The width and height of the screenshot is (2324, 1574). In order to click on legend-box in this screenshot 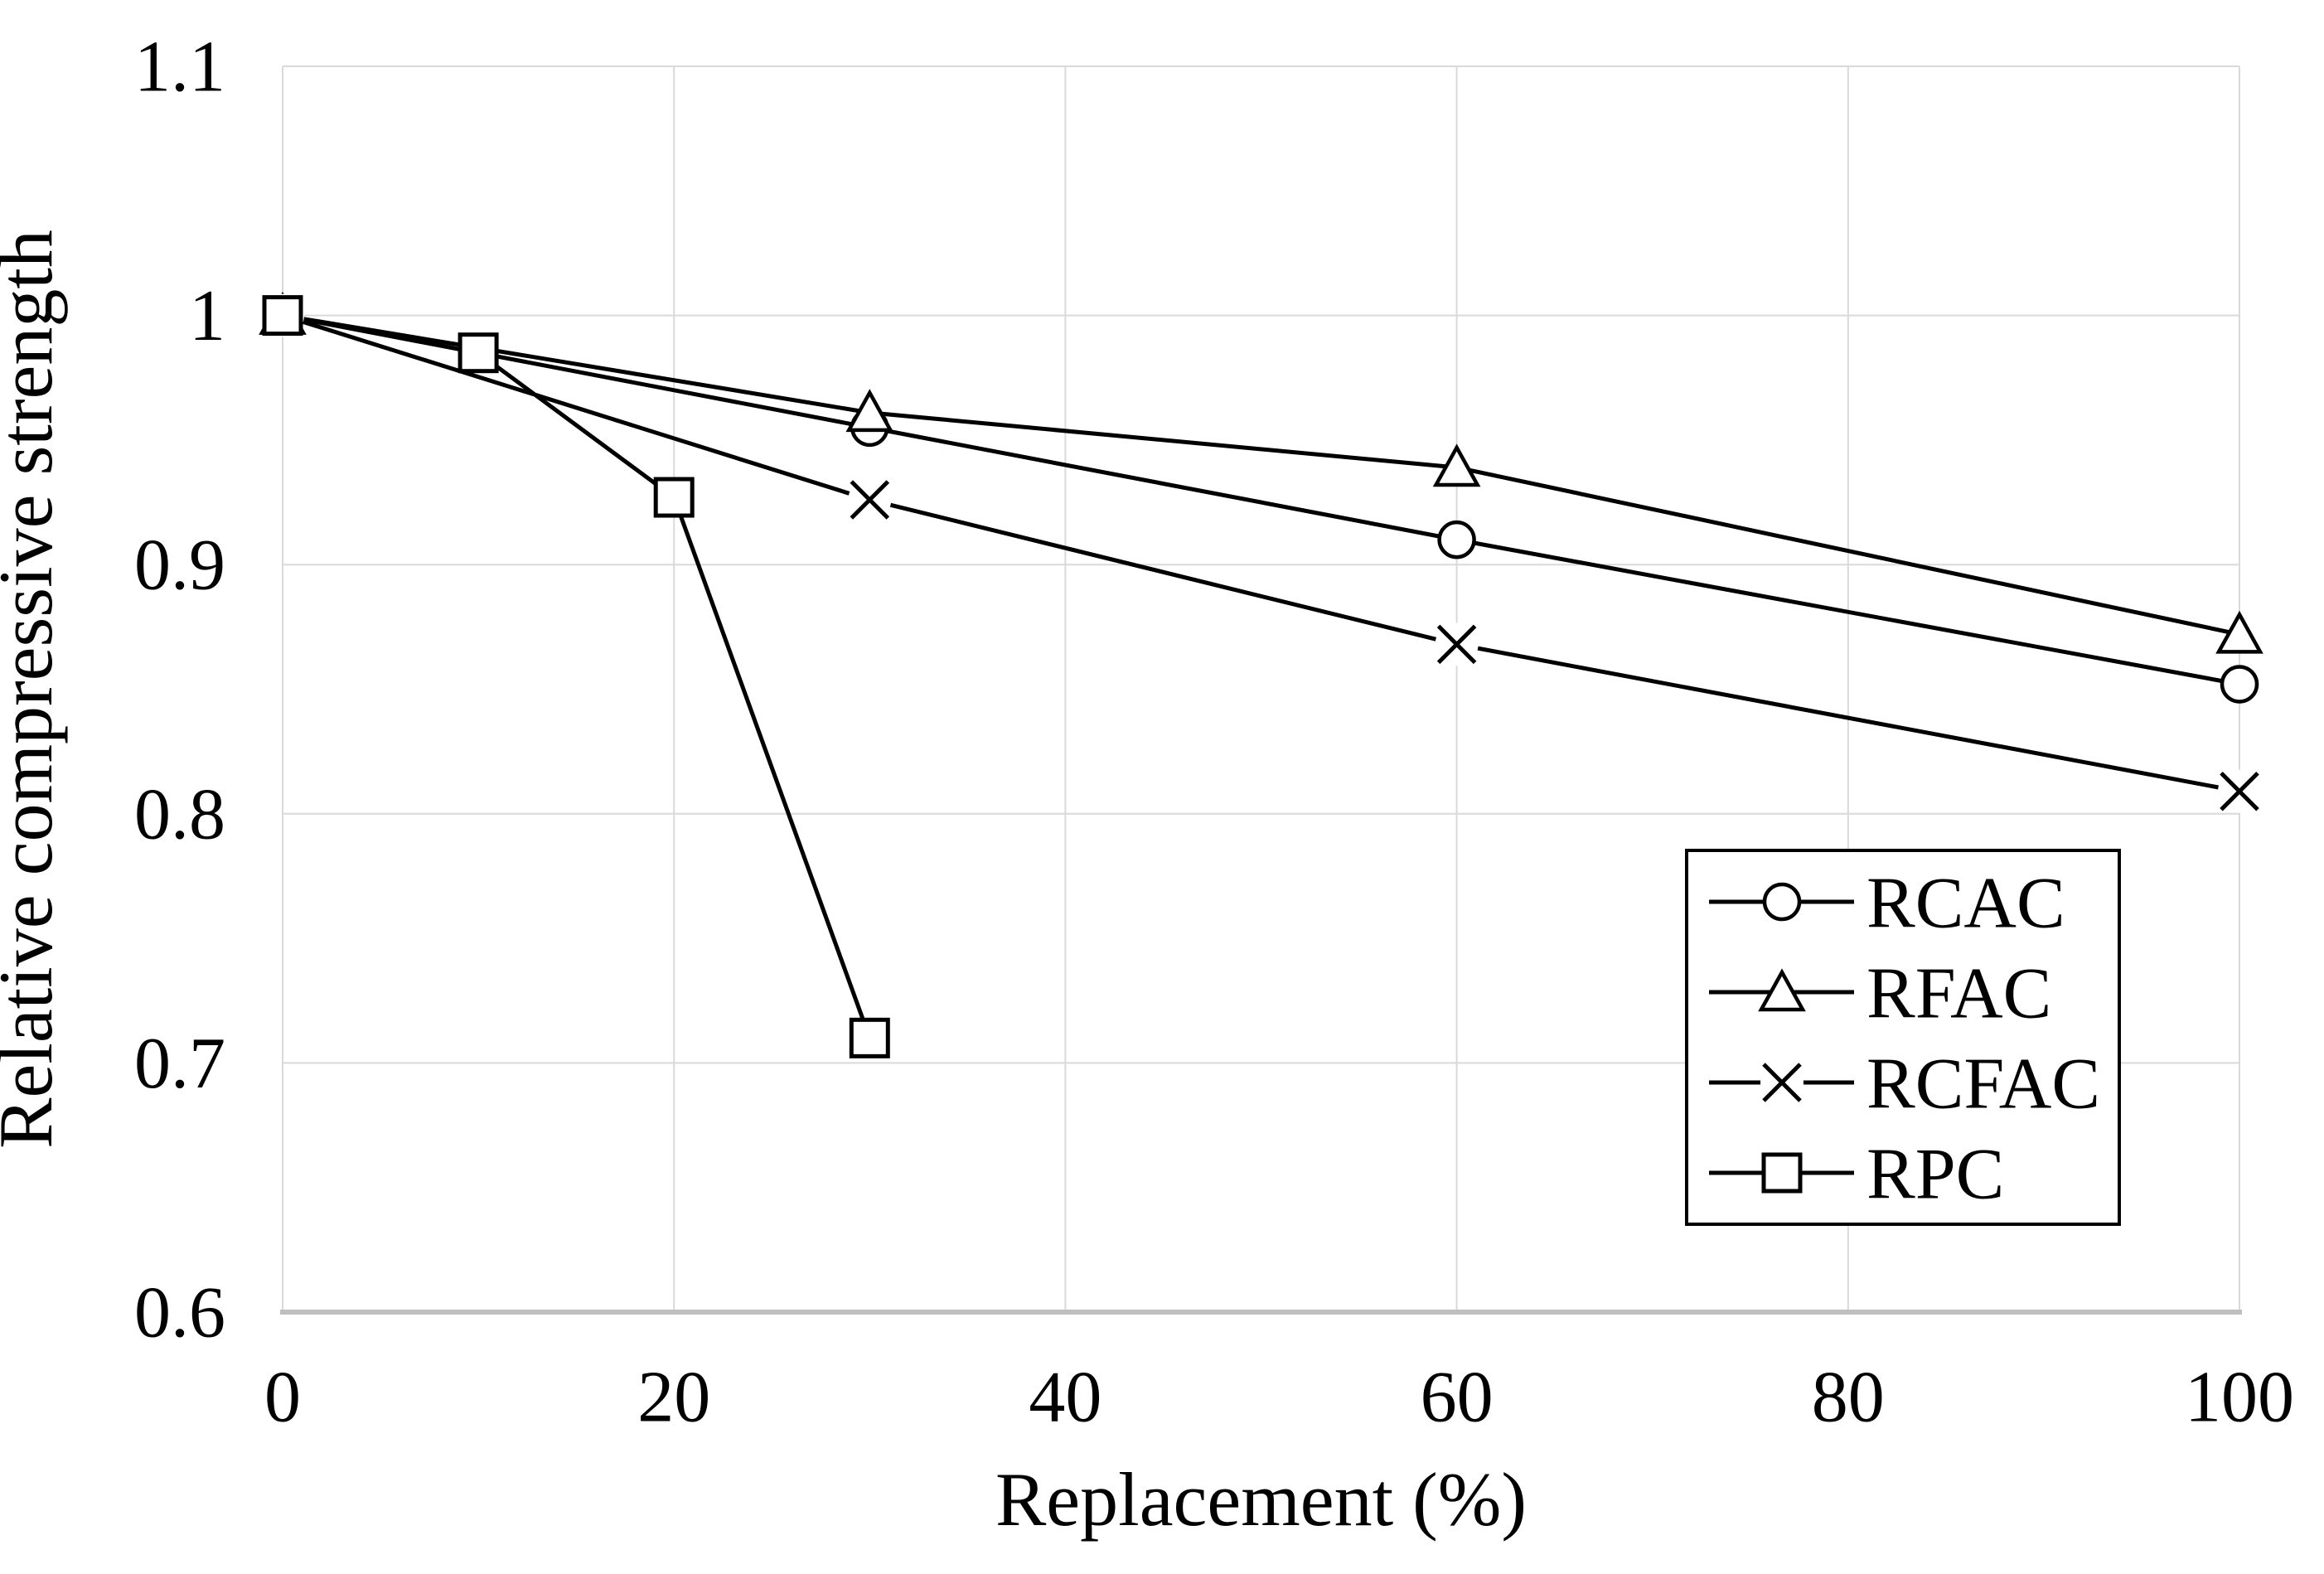, I will do `click(1903, 1037)`.